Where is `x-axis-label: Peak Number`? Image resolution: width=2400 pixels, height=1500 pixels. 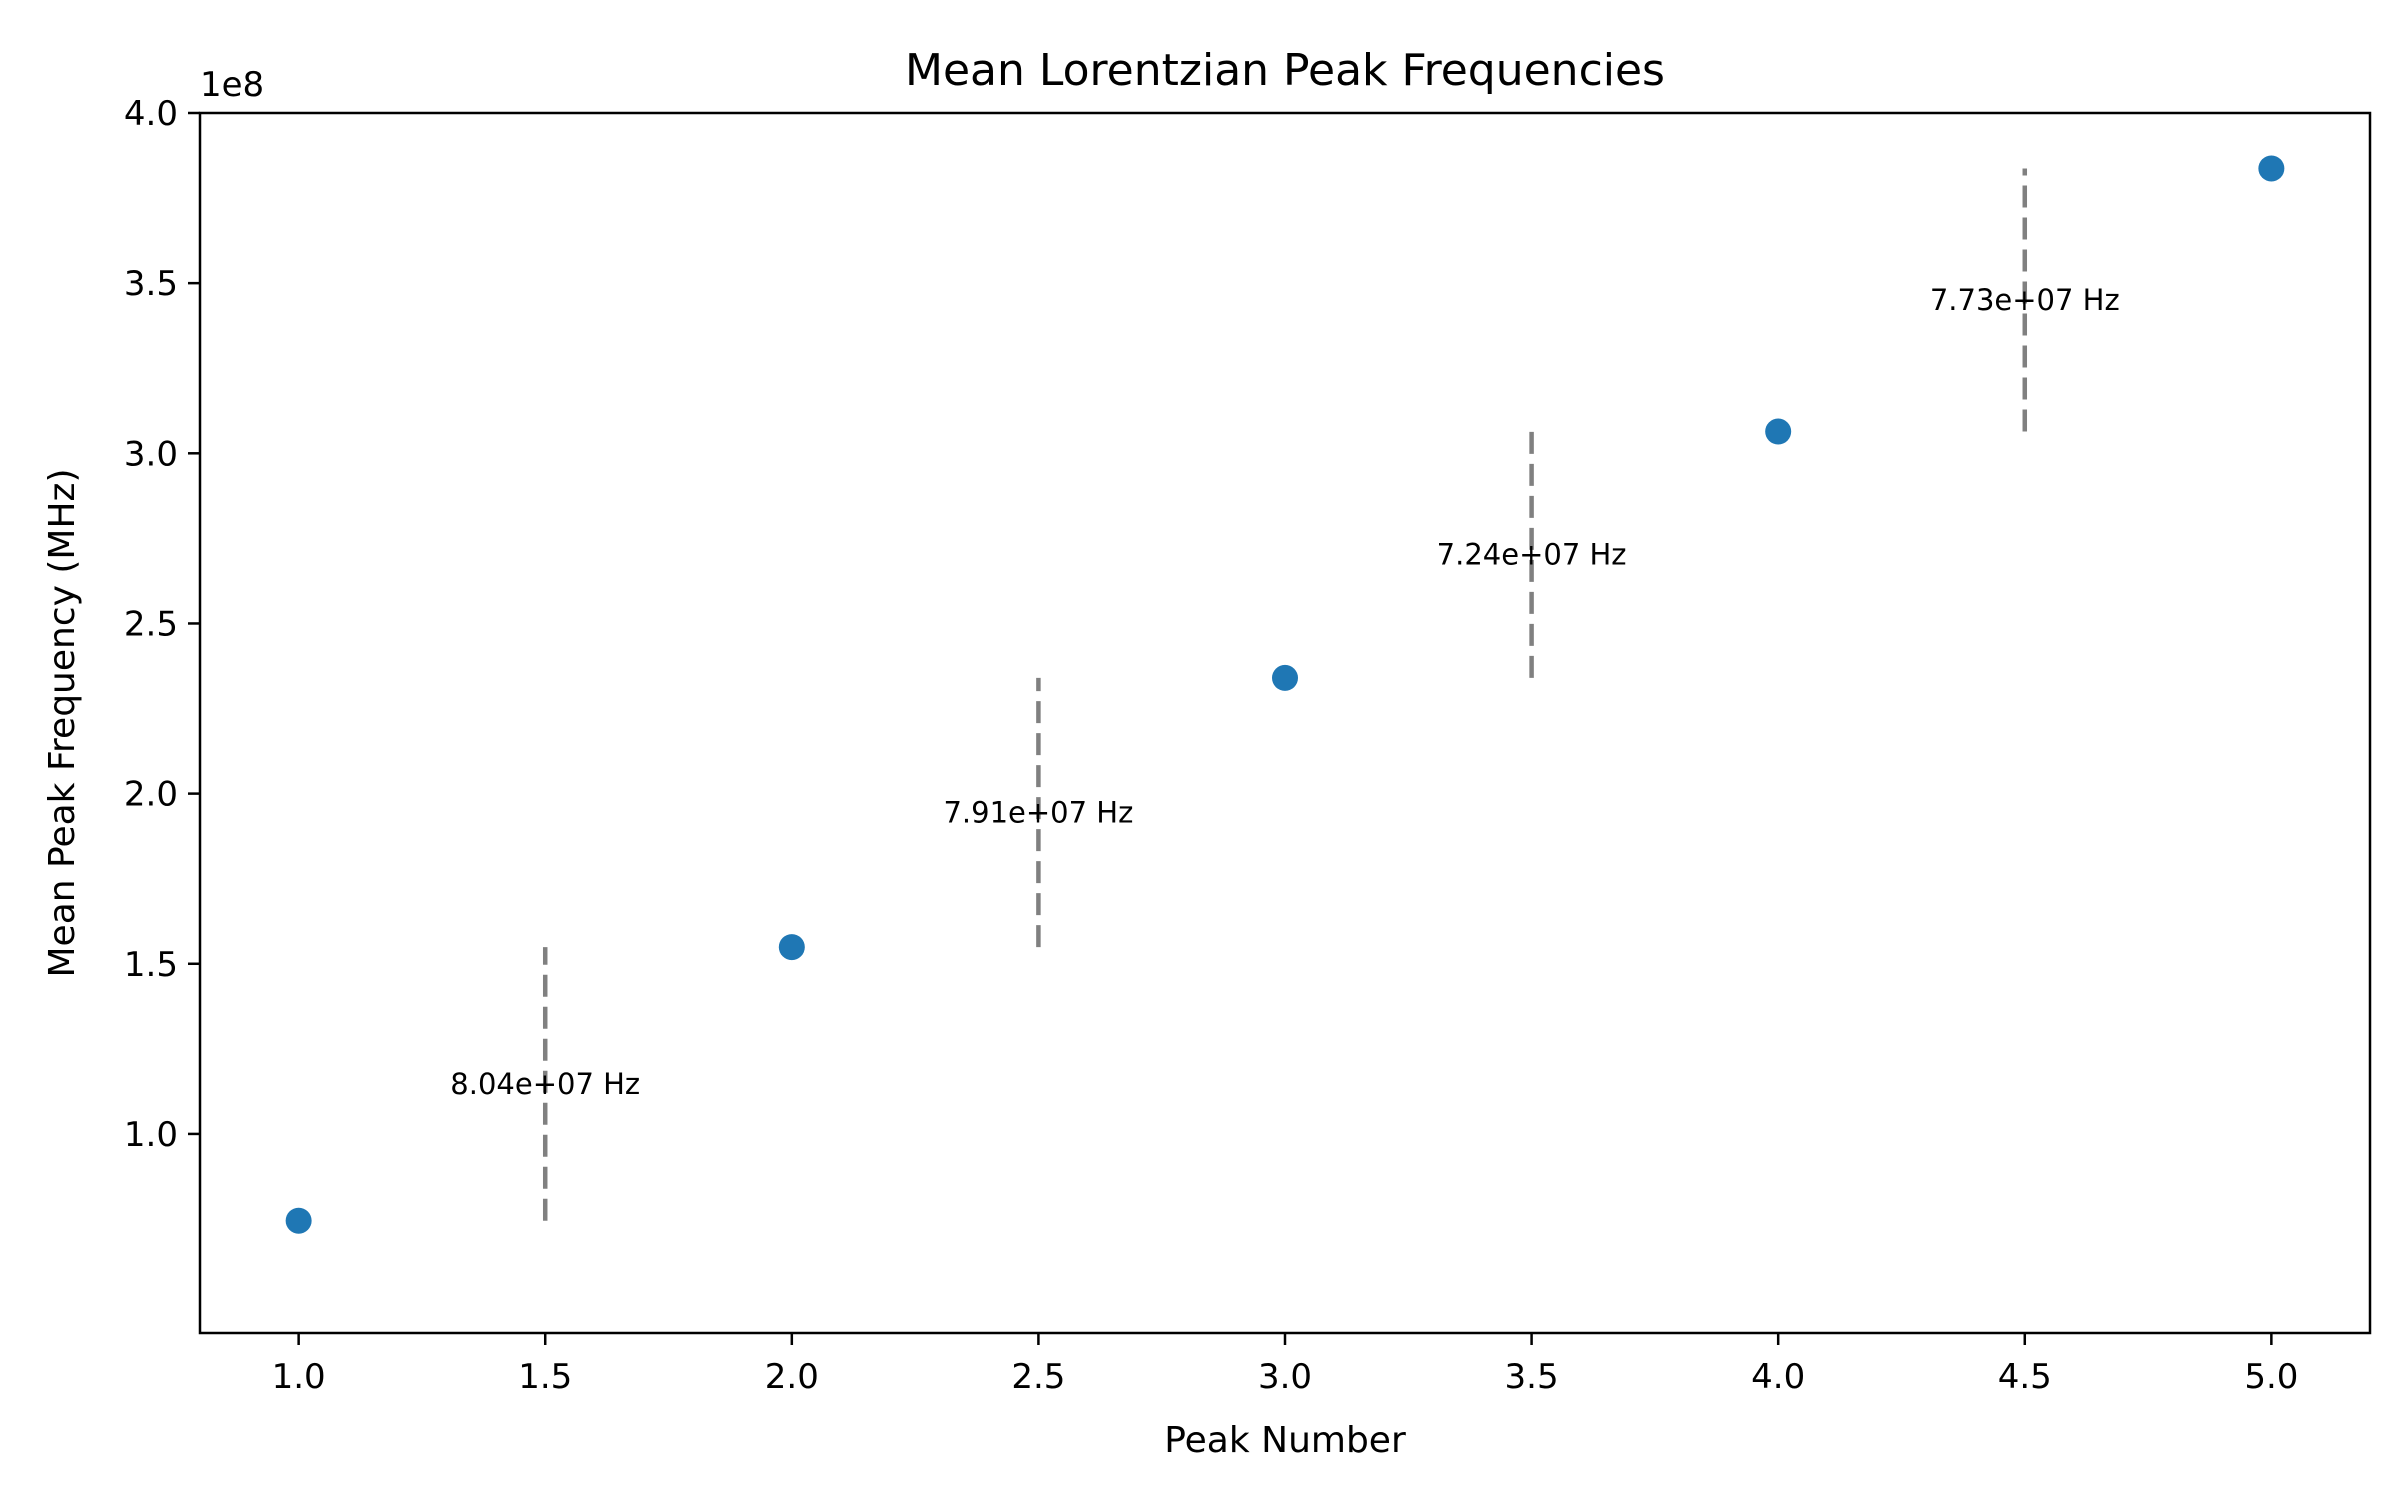 x-axis-label: Peak Number is located at coordinates (1285, 1440).